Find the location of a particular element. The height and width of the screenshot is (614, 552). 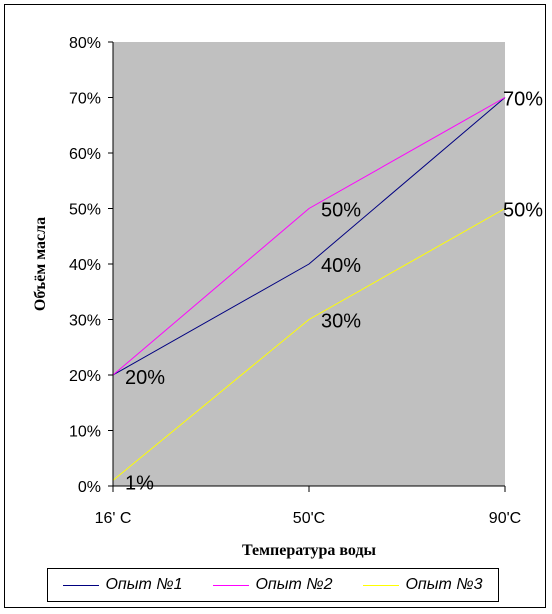

legend: Опыт №1 Опыт №2 Опыт №3 is located at coordinates (273, 585).